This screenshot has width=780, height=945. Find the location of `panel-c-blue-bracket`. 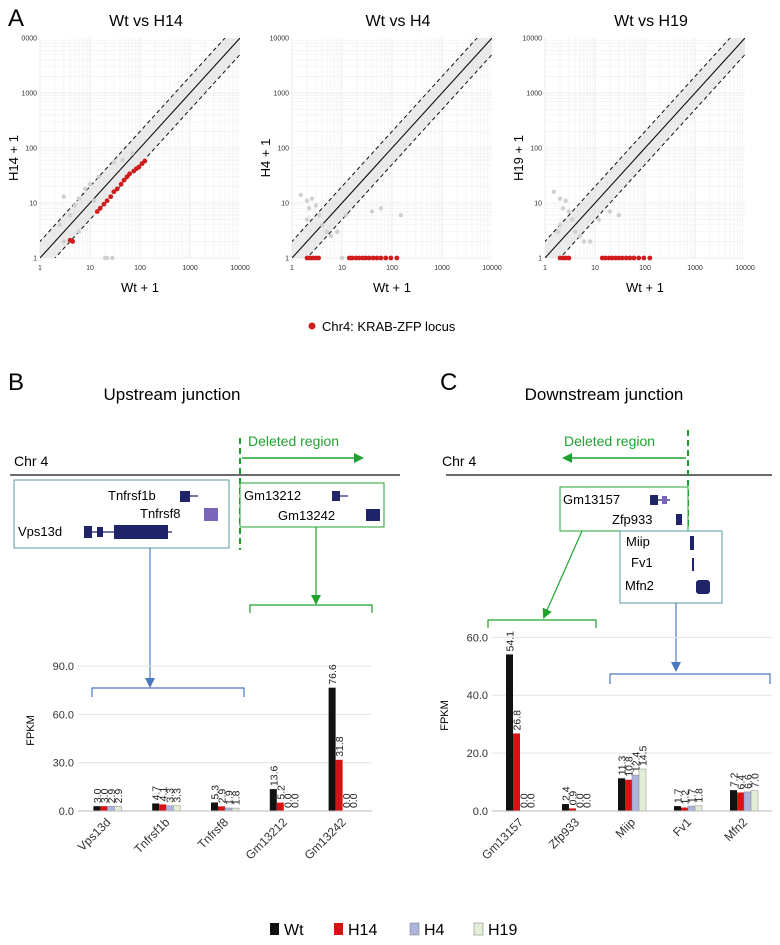

panel-c-blue-bracket is located at coordinates (690, 678).